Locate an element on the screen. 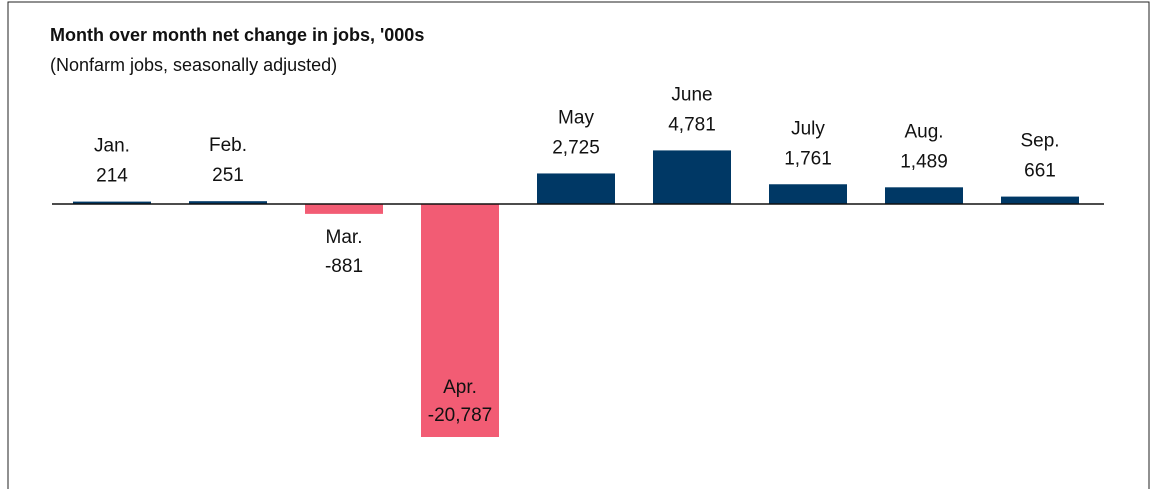  category-label: May is located at coordinates (576, 117).